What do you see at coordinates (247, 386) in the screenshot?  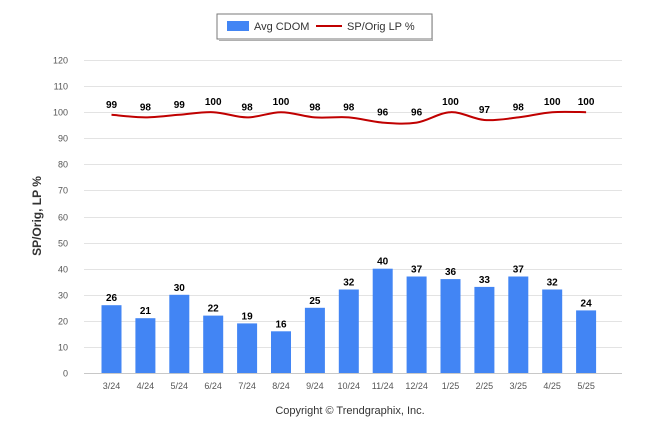 I see `x-tick-label: 7/24` at bounding box center [247, 386].